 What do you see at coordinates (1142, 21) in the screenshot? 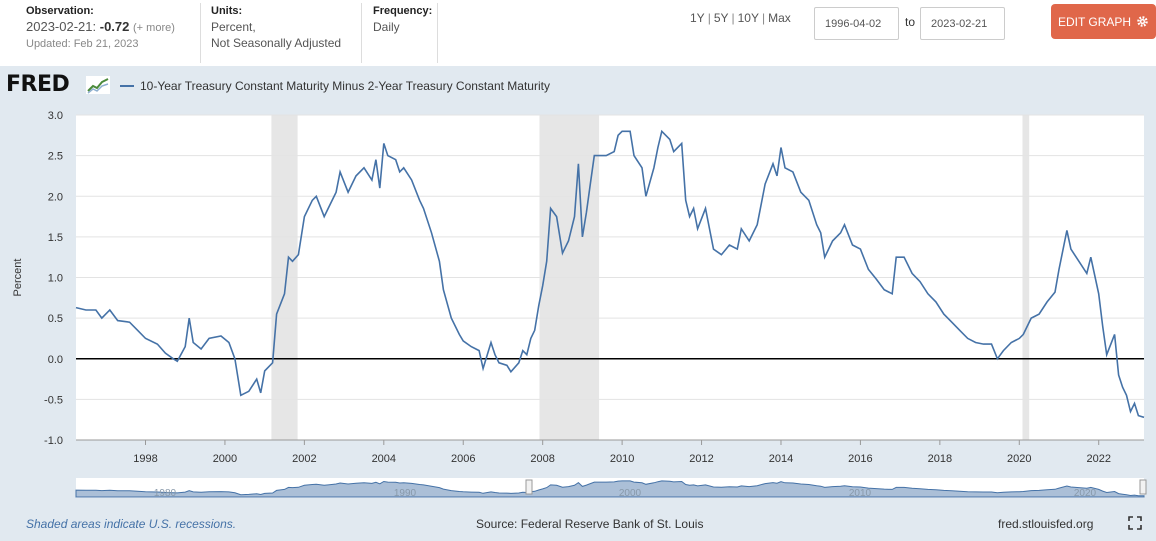
I see `gear-icon` at bounding box center [1142, 21].